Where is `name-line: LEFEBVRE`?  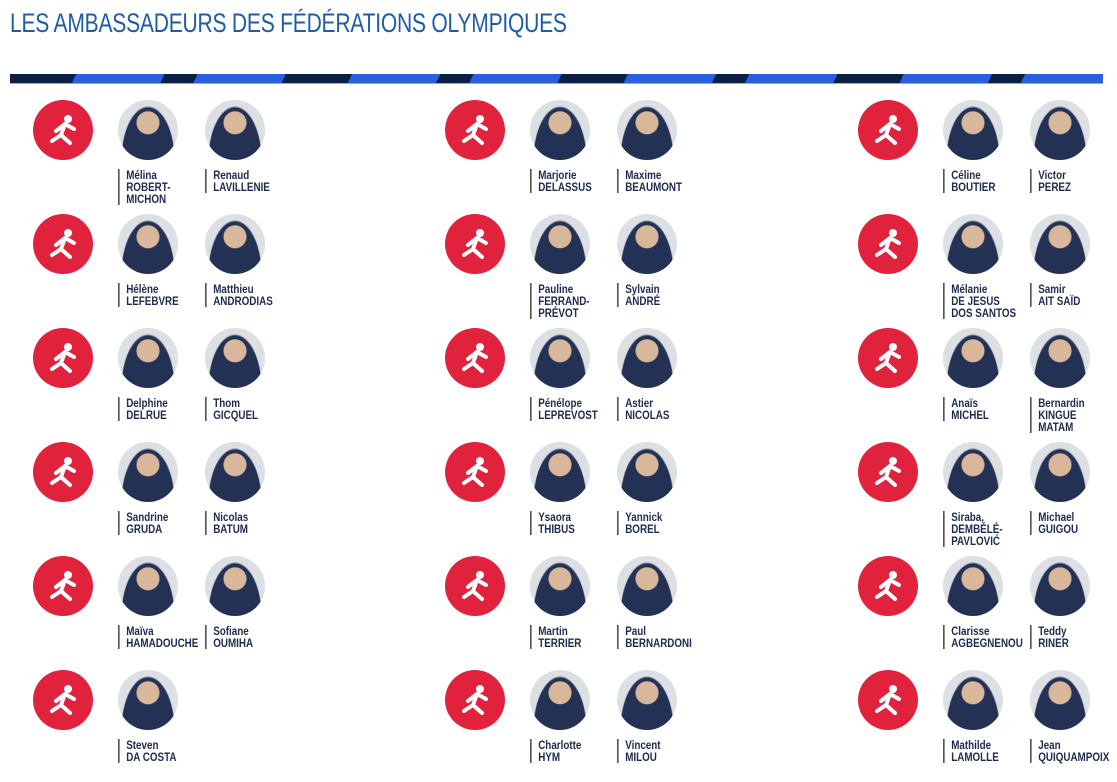
name-line: LEFEBVRE is located at coordinates (152, 301).